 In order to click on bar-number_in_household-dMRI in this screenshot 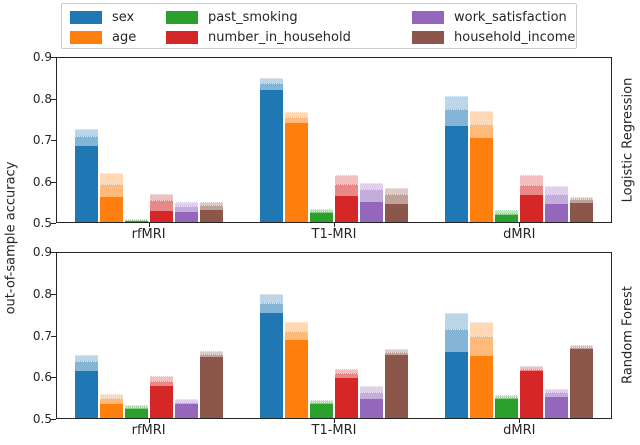, I will do `click(531, 140)`.